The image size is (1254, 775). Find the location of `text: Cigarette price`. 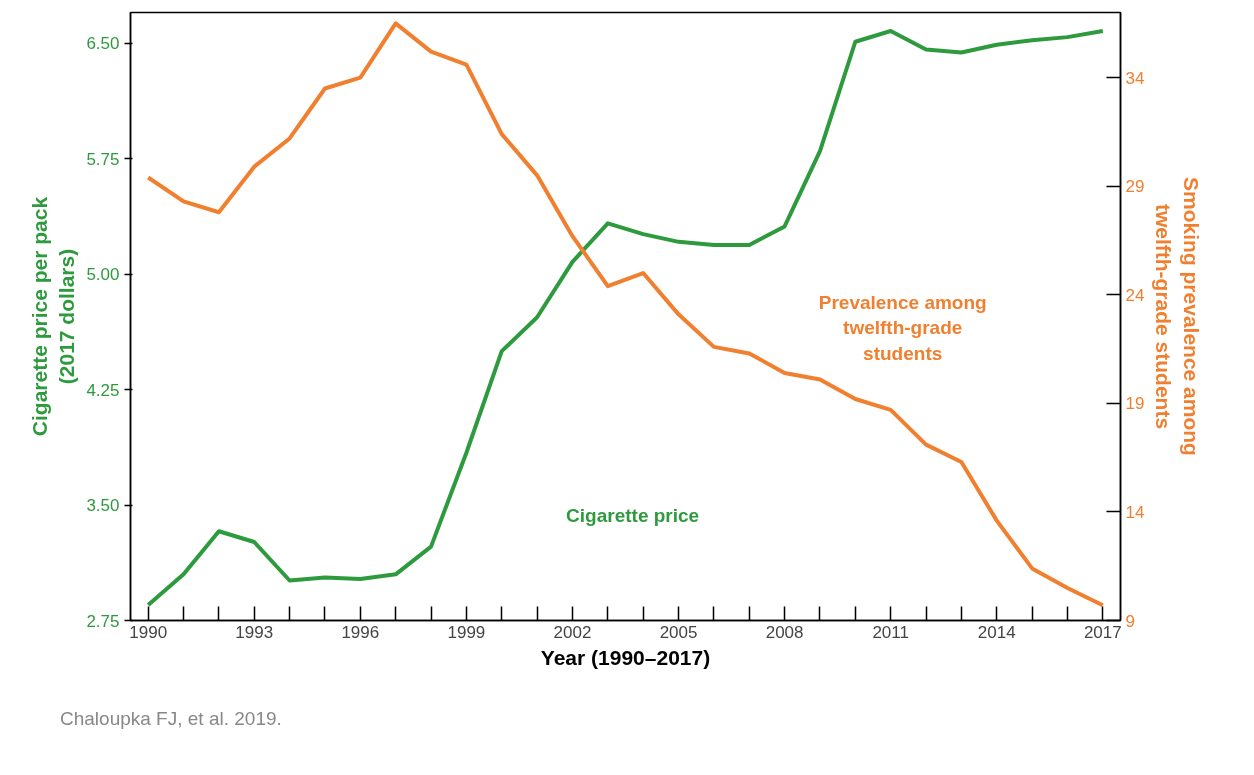

text: Cigarette price is located at coordinates (633, 515).